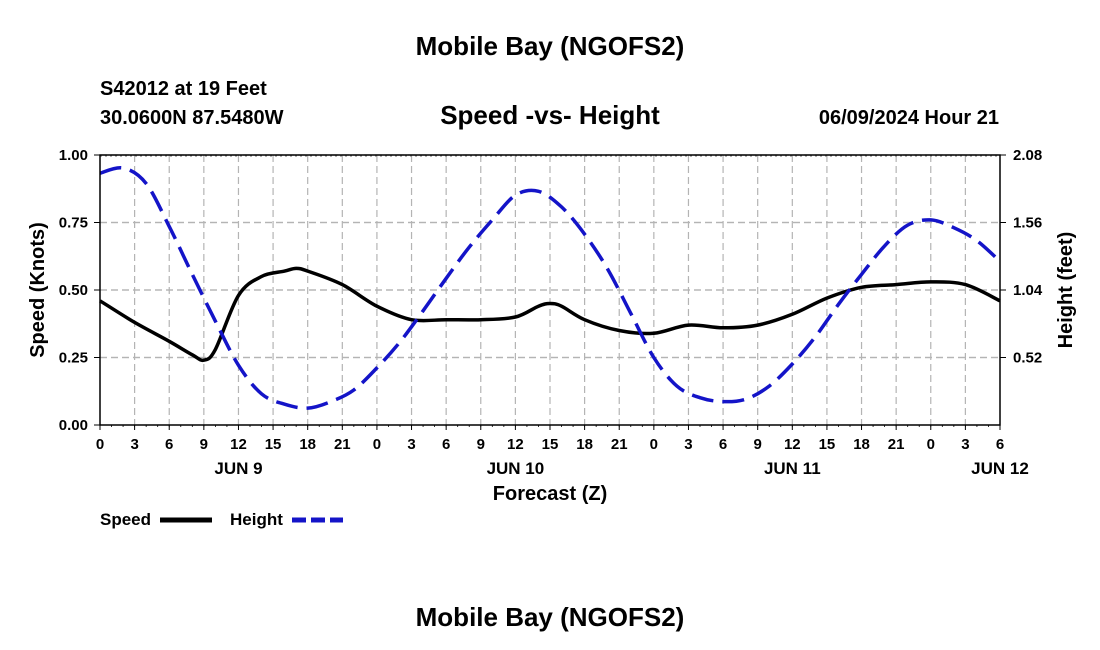 This screenshot has height=650, width=1100. Describe the element at coordinates (73, 425) in the screenshot. I see `y-left-tick-label: 0.00` at that location.